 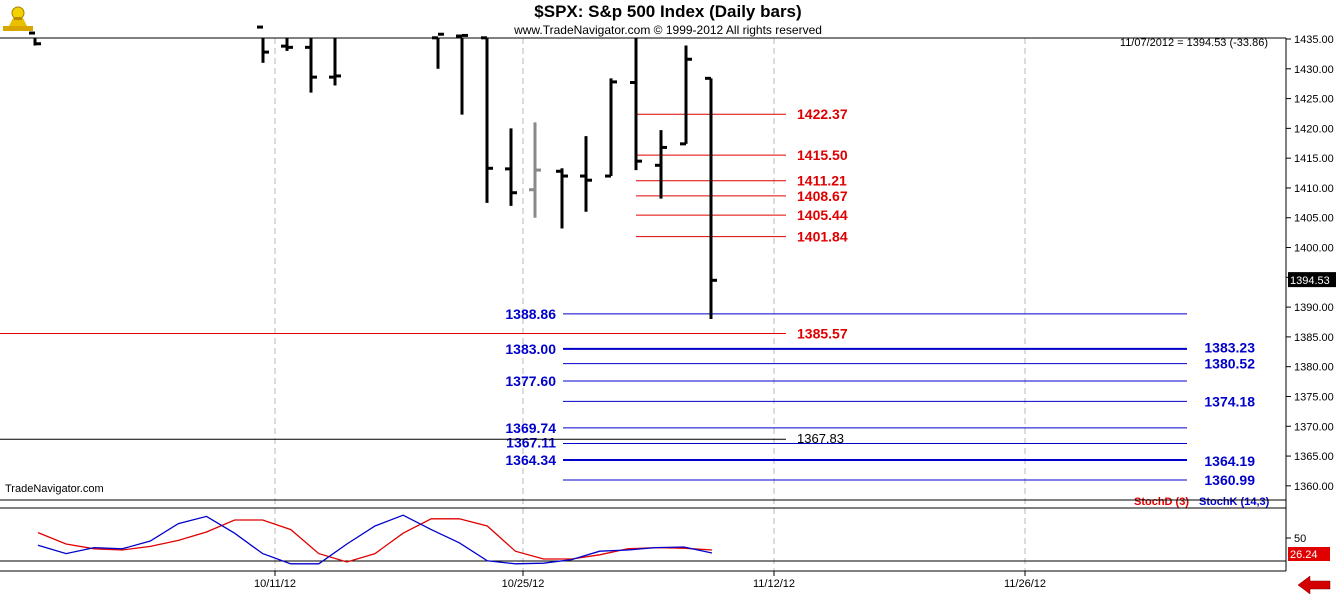 What do you see at coordinates (1314, 129) in the screenshot?
I see `y-tick-label: 1420.00` at bounding box center [1314, 129].